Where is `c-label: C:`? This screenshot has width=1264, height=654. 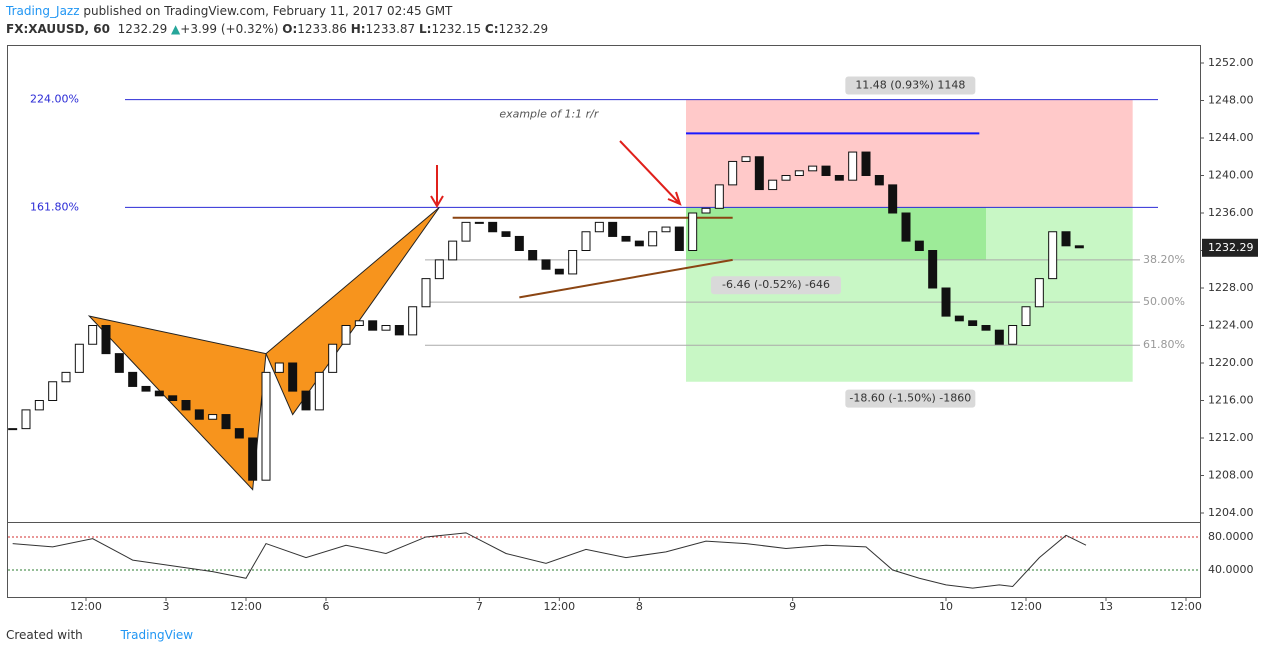 c-label: C: is located at coordinates (491, 29).